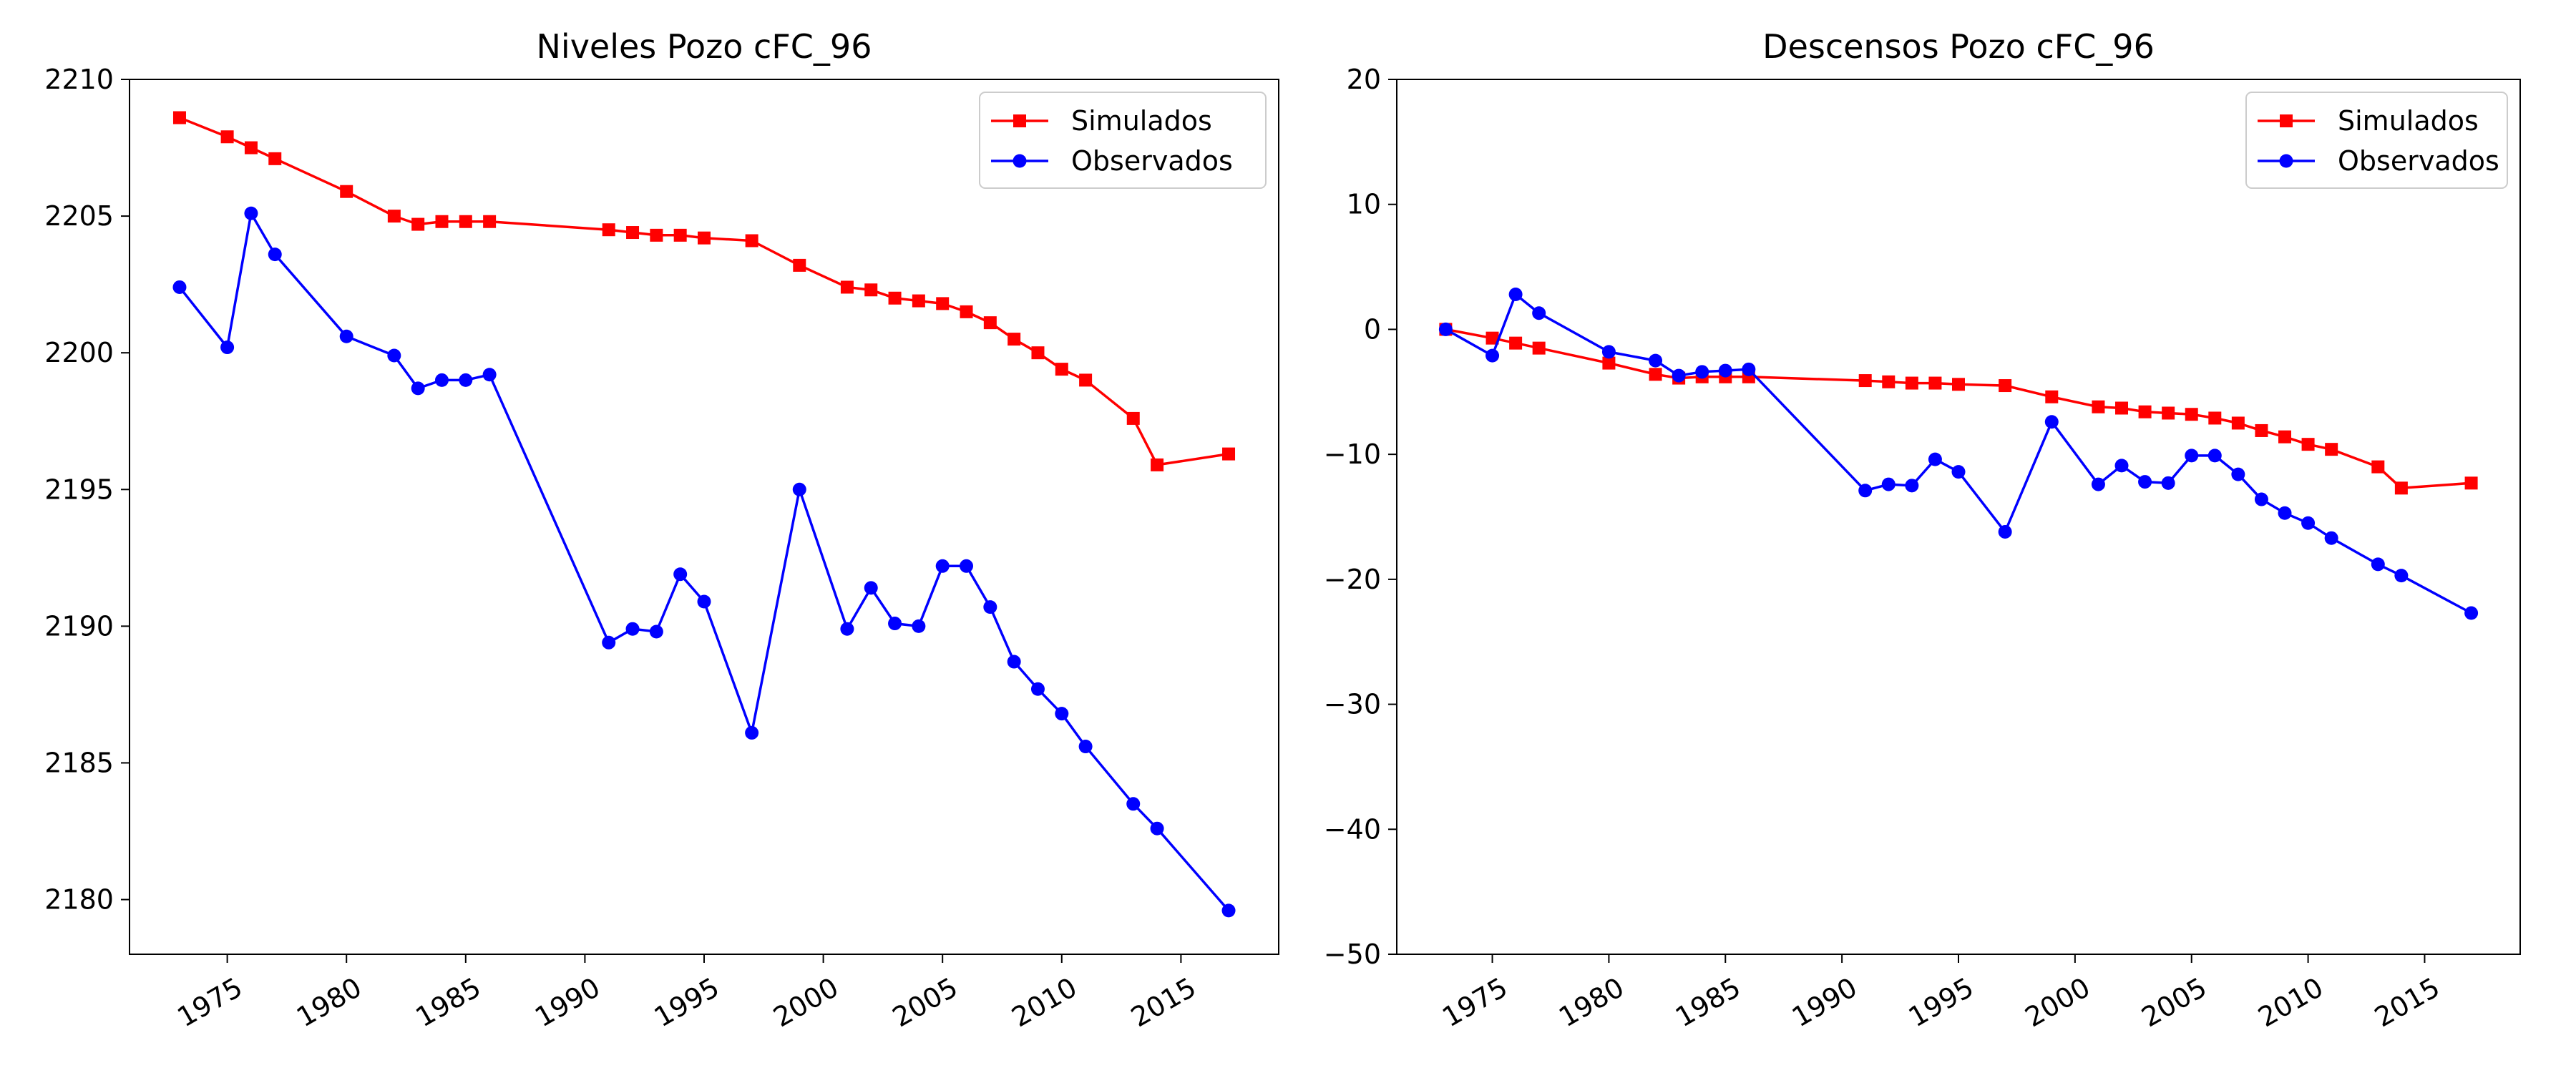  I want to click on chart-legend: Simulados Observados, so click(2376, 140).